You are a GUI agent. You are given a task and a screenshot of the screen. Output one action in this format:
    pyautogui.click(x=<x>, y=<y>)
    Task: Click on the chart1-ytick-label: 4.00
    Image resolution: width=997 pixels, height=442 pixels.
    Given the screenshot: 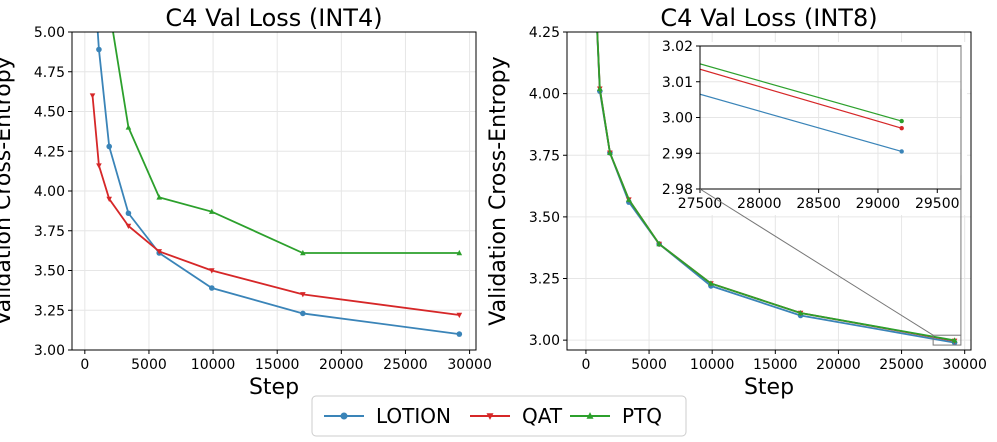 What is the action you would take?
    pyautogui.click(x=544, y=95)
    